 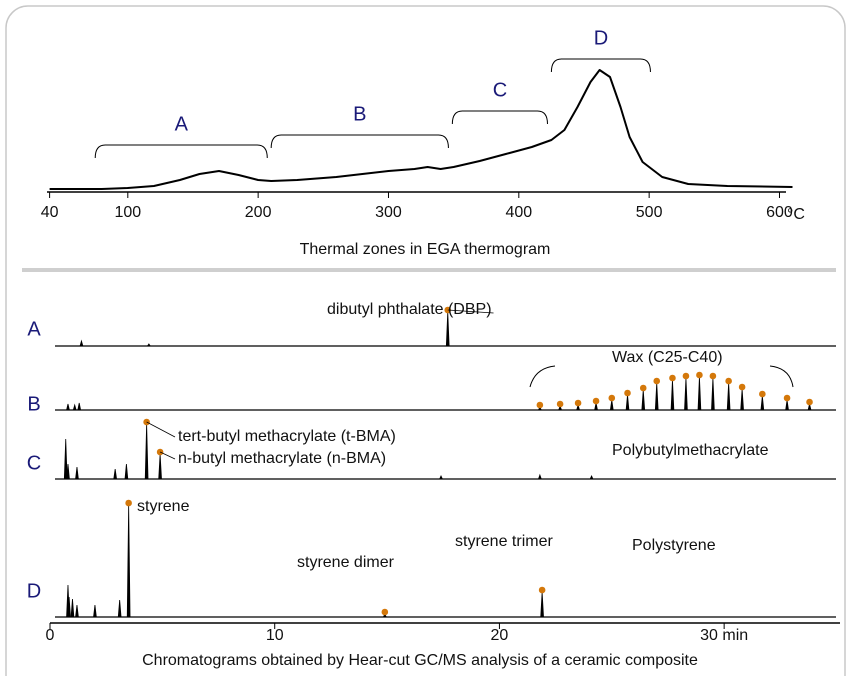 I want to click on zone-label: B, so click(x=359, y=114).